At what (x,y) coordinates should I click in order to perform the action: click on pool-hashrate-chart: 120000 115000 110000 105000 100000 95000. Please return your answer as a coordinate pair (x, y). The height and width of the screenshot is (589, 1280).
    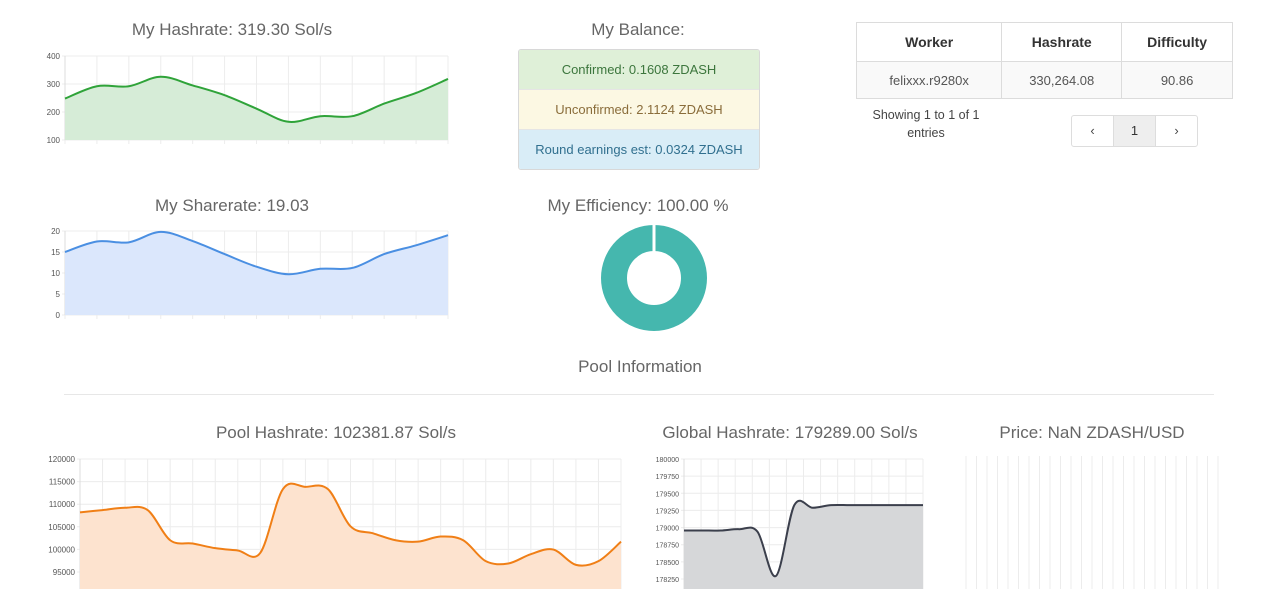
    Looking at the image, I should click on (335, 520).